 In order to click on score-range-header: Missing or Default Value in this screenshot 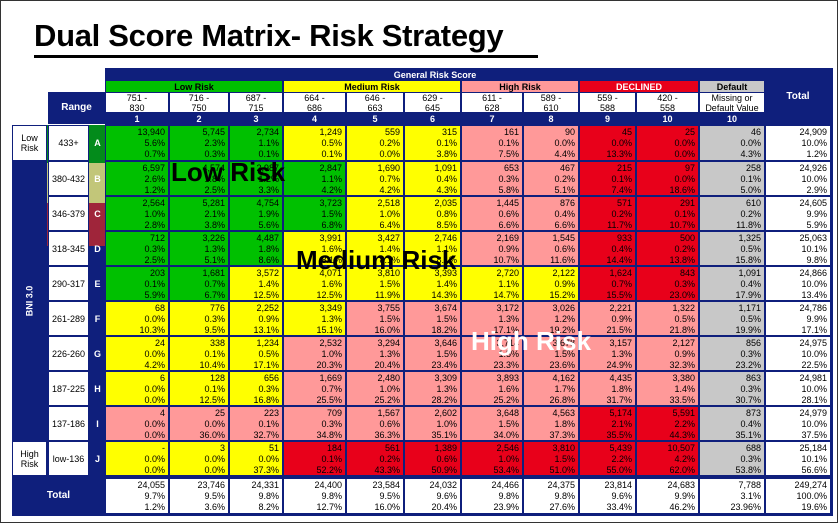, I will do `click(732, 102)`.